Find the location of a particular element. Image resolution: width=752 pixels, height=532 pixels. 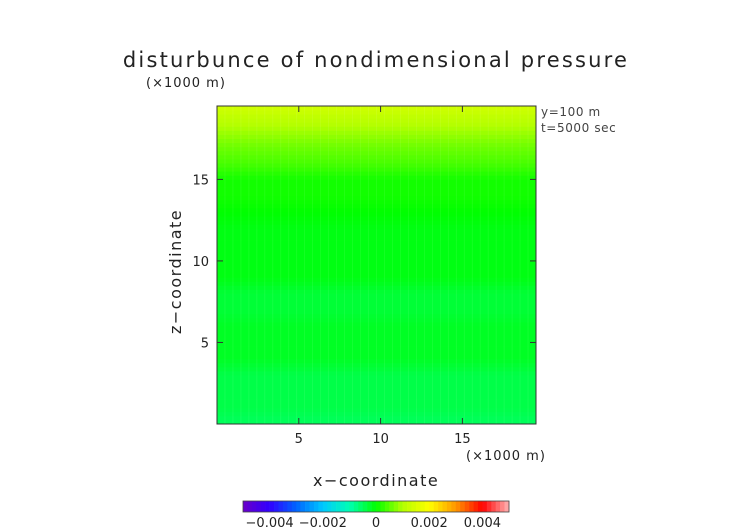

x-axis-unit: (×1000 m) is located at coordinates (506, 456).